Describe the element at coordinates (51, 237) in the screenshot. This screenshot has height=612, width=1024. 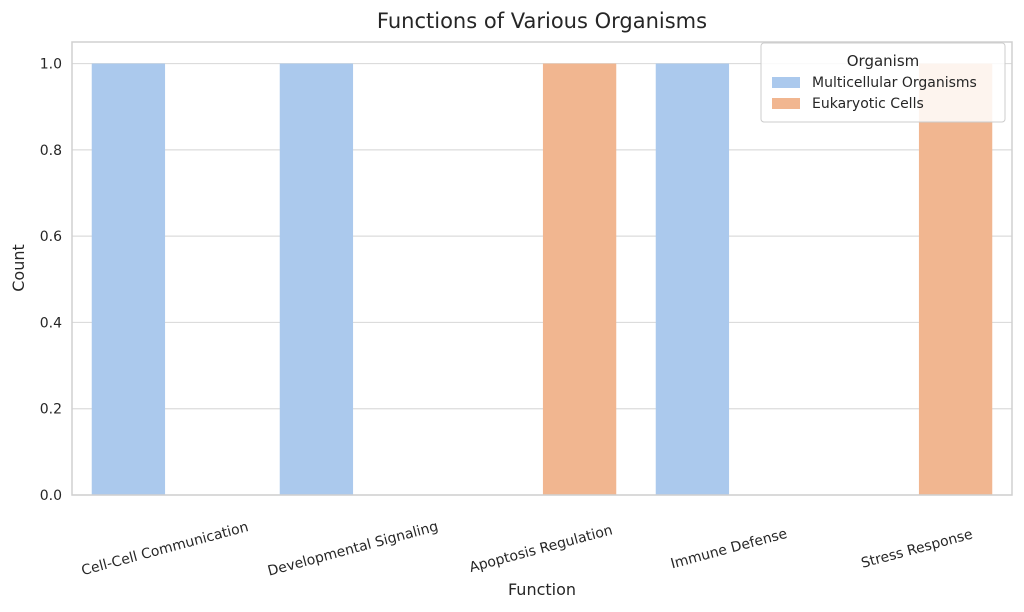
I see `y-tick-label: 0.6` at that location.